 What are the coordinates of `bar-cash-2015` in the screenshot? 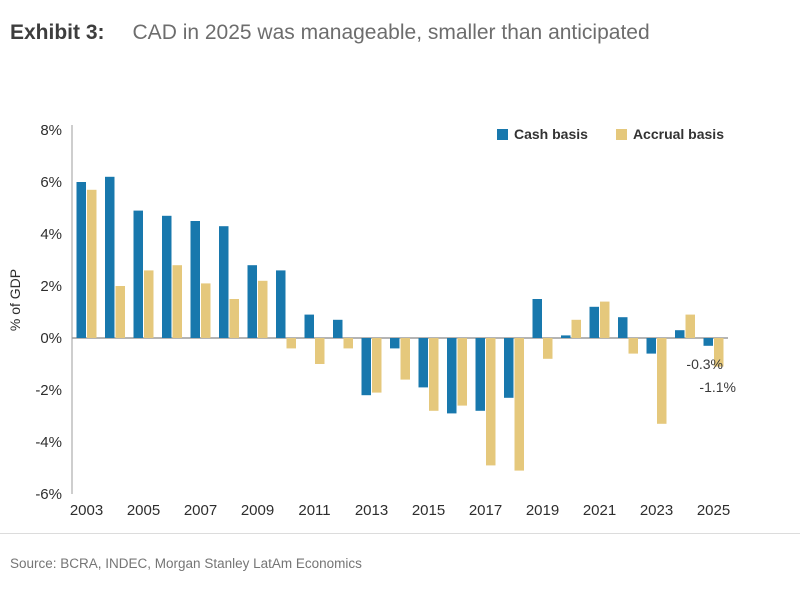 It's located at (423, 363).